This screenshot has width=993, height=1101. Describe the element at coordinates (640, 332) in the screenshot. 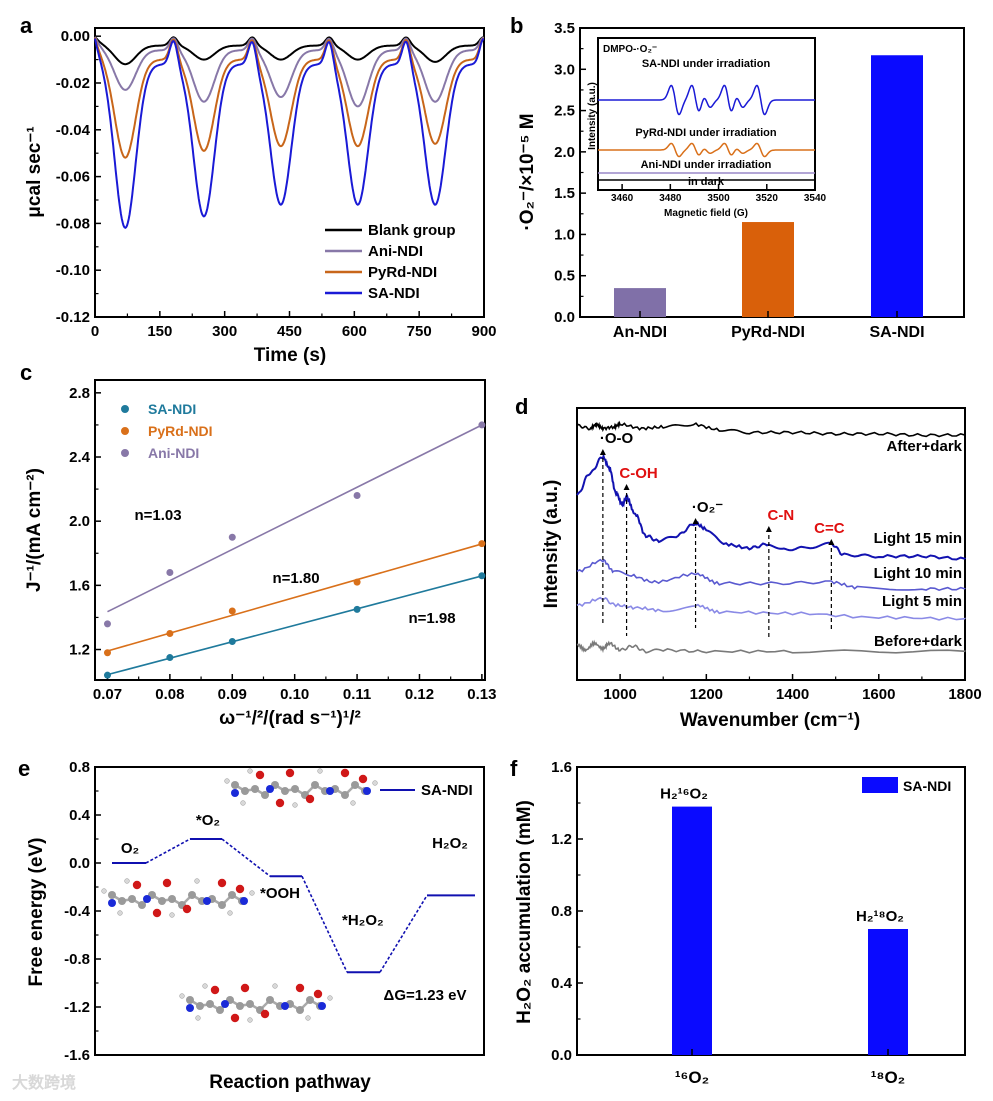

I see `x-category-label: An-NDI` at that location.